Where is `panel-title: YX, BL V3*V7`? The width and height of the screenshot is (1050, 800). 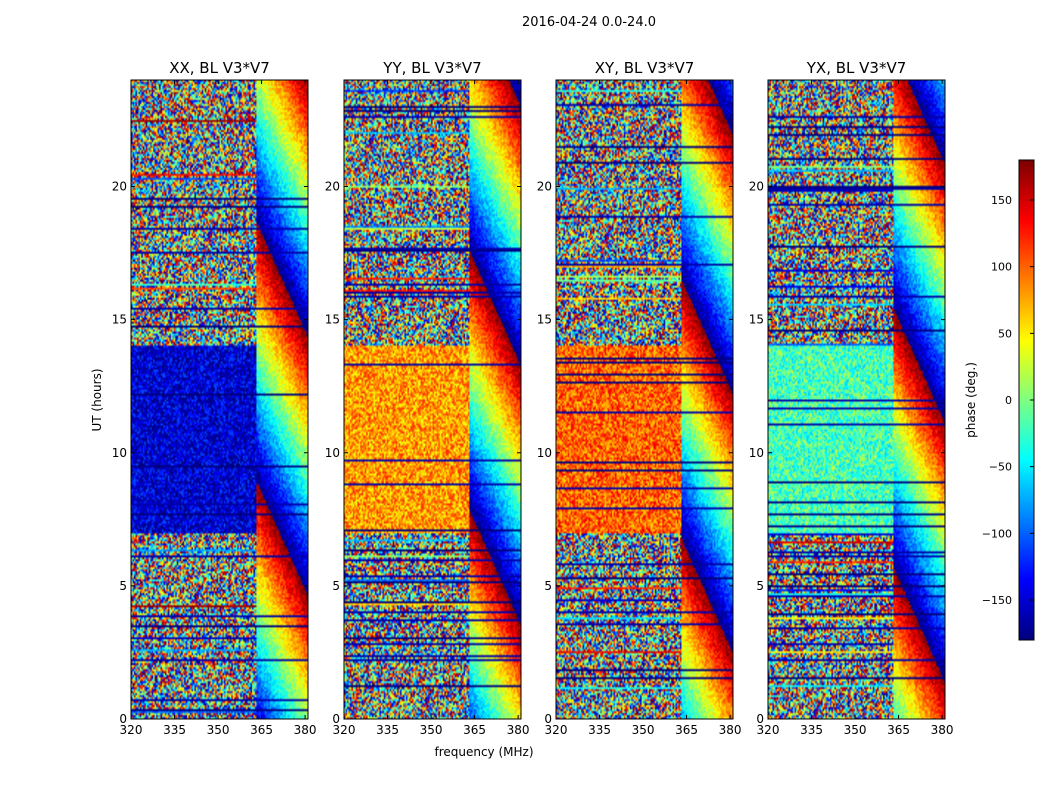 panel-title: YX, BL V3*V7 is located at coordinates (856, 68).